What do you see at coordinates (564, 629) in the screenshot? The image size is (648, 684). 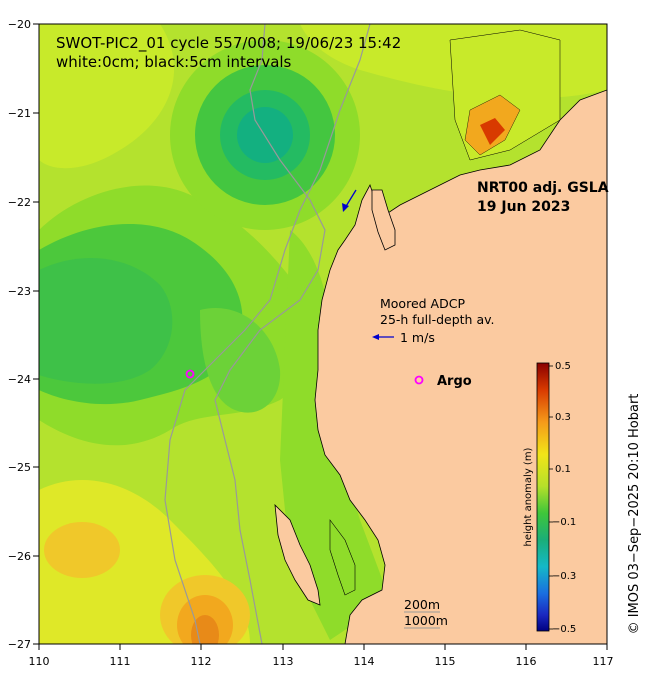 I see `colorbar-tick: −0.5` at bounding box center [564, 629].